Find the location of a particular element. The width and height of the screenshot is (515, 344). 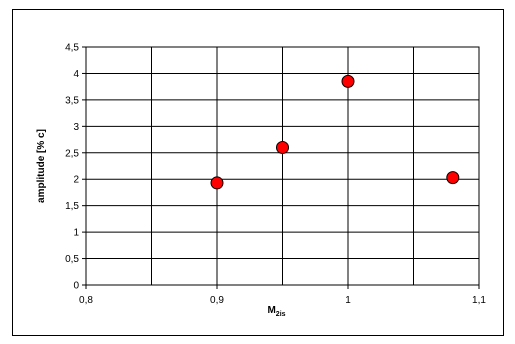

x-tick-label: 1,1 is located at coordinates (479, 300).